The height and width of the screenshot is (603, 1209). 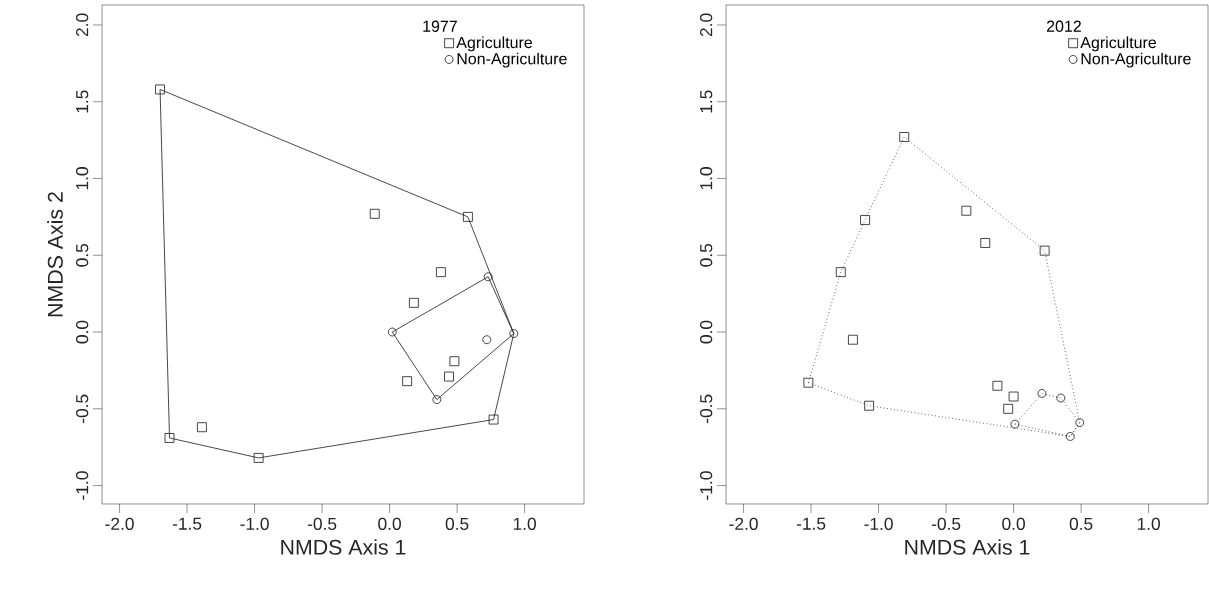 I want to click on legend-title: 2012, so click(x=1063, y=26).